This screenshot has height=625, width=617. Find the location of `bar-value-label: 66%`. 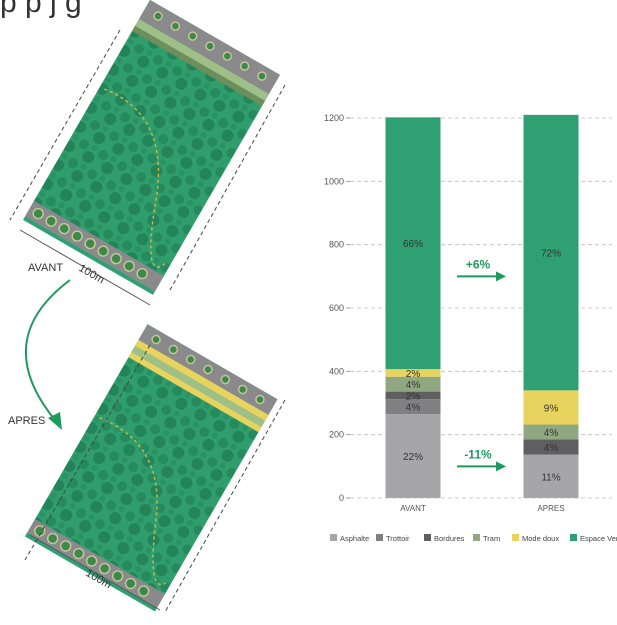

bar-value-label: 66% is located at coordinates (413, 244).